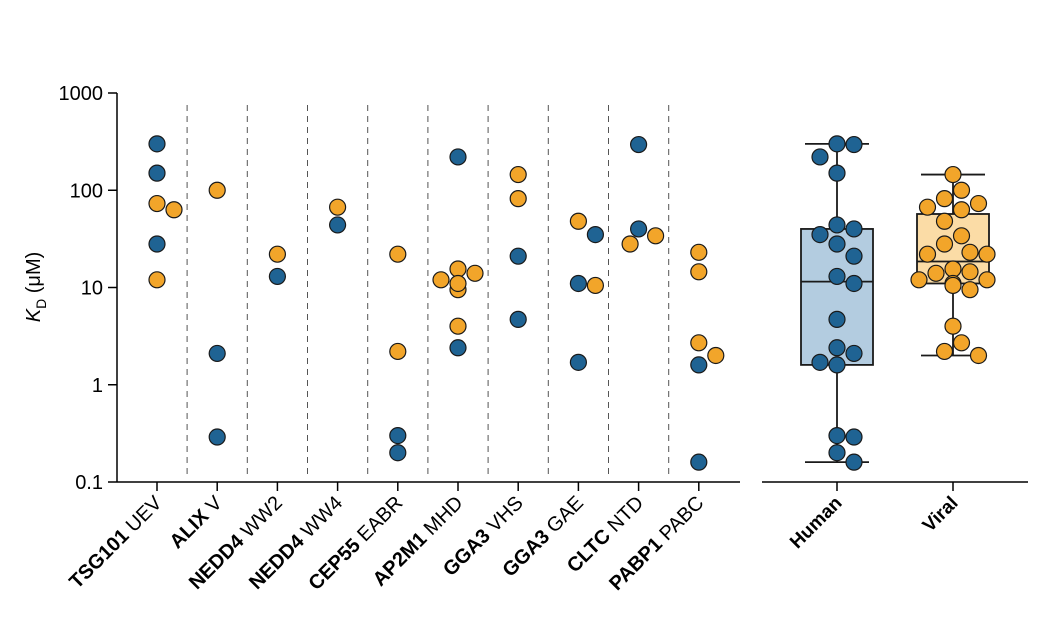 The image size is (1037, 619). I want to click on y-tick-label: 1000, so click(81, 94).